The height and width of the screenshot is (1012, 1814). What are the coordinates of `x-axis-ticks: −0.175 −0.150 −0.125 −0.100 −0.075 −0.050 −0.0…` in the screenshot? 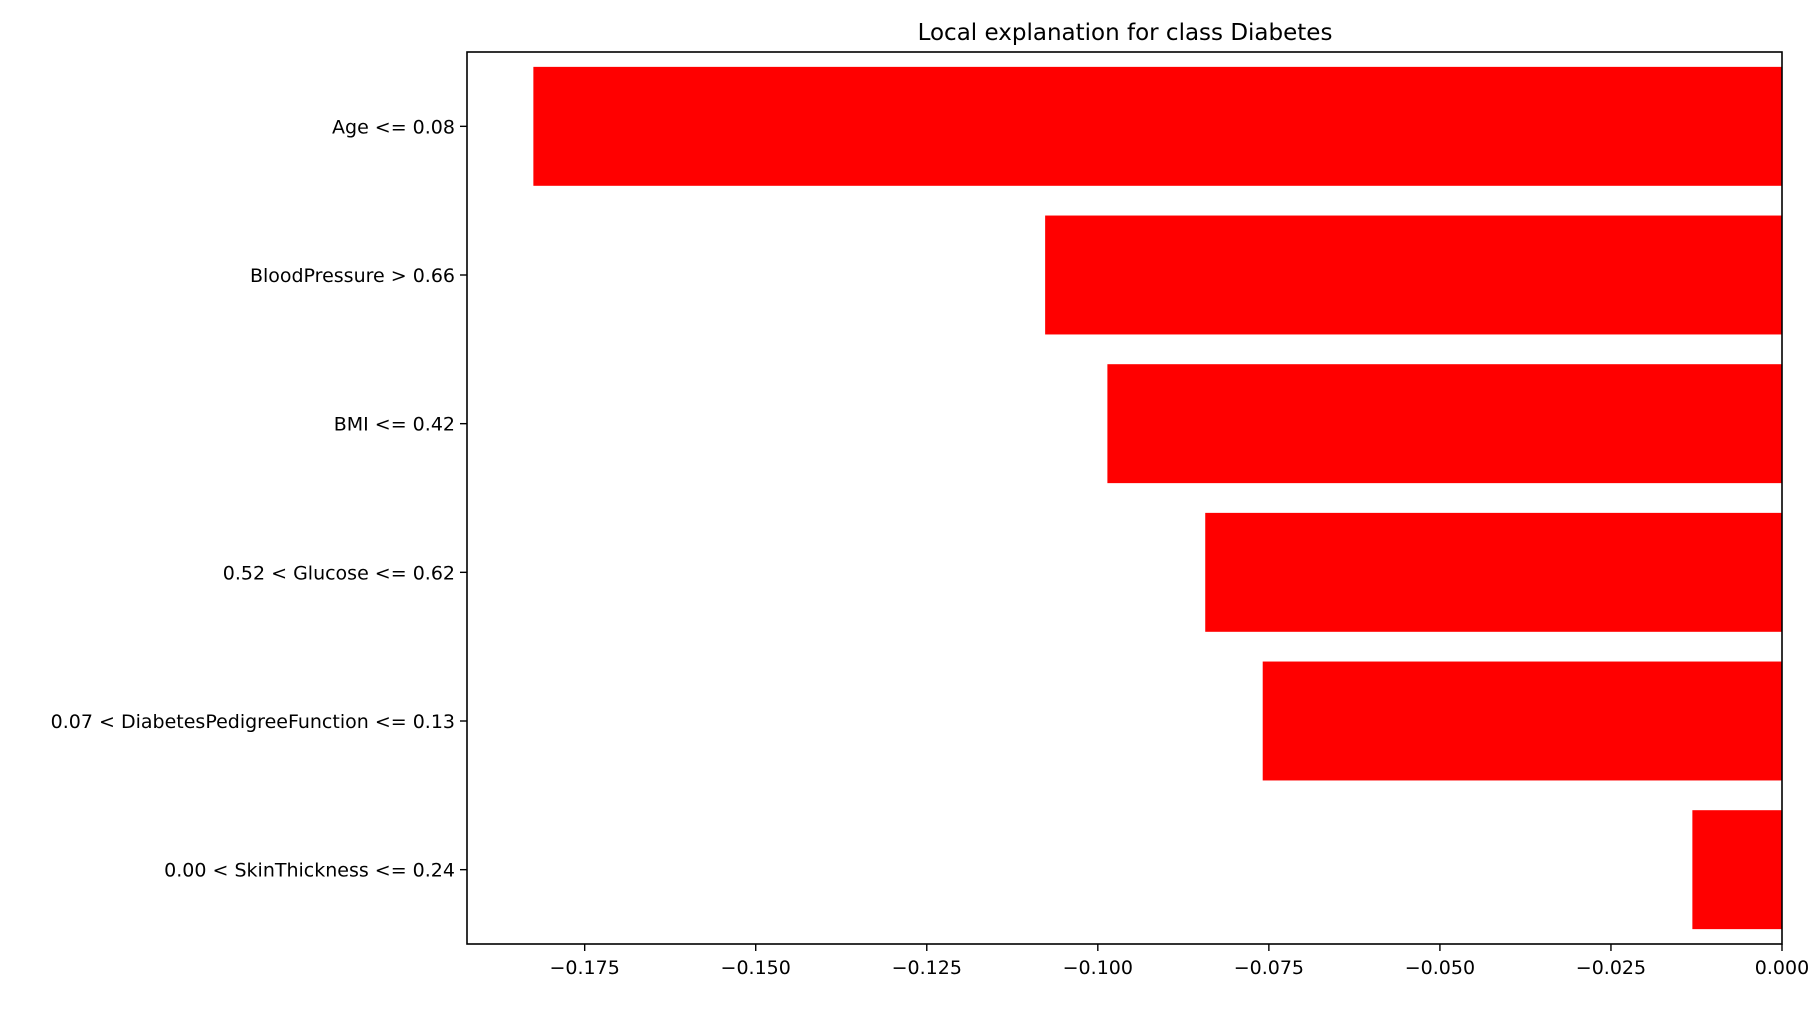 It's located at (1179, 961).